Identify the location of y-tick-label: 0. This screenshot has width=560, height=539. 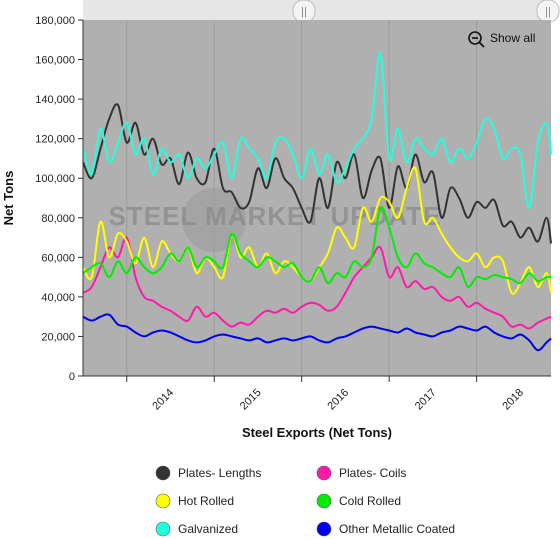
(72, 377).